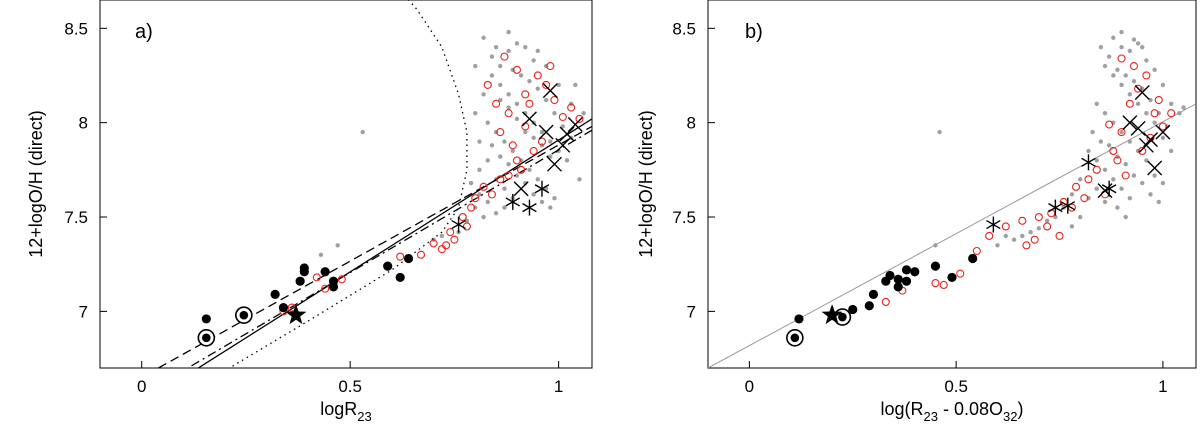 This screenshot has height=445, width=1200. Describe the element at coordinates (141, 386) in the screenshot. I see `x-tick-label-a: 0` at that location.